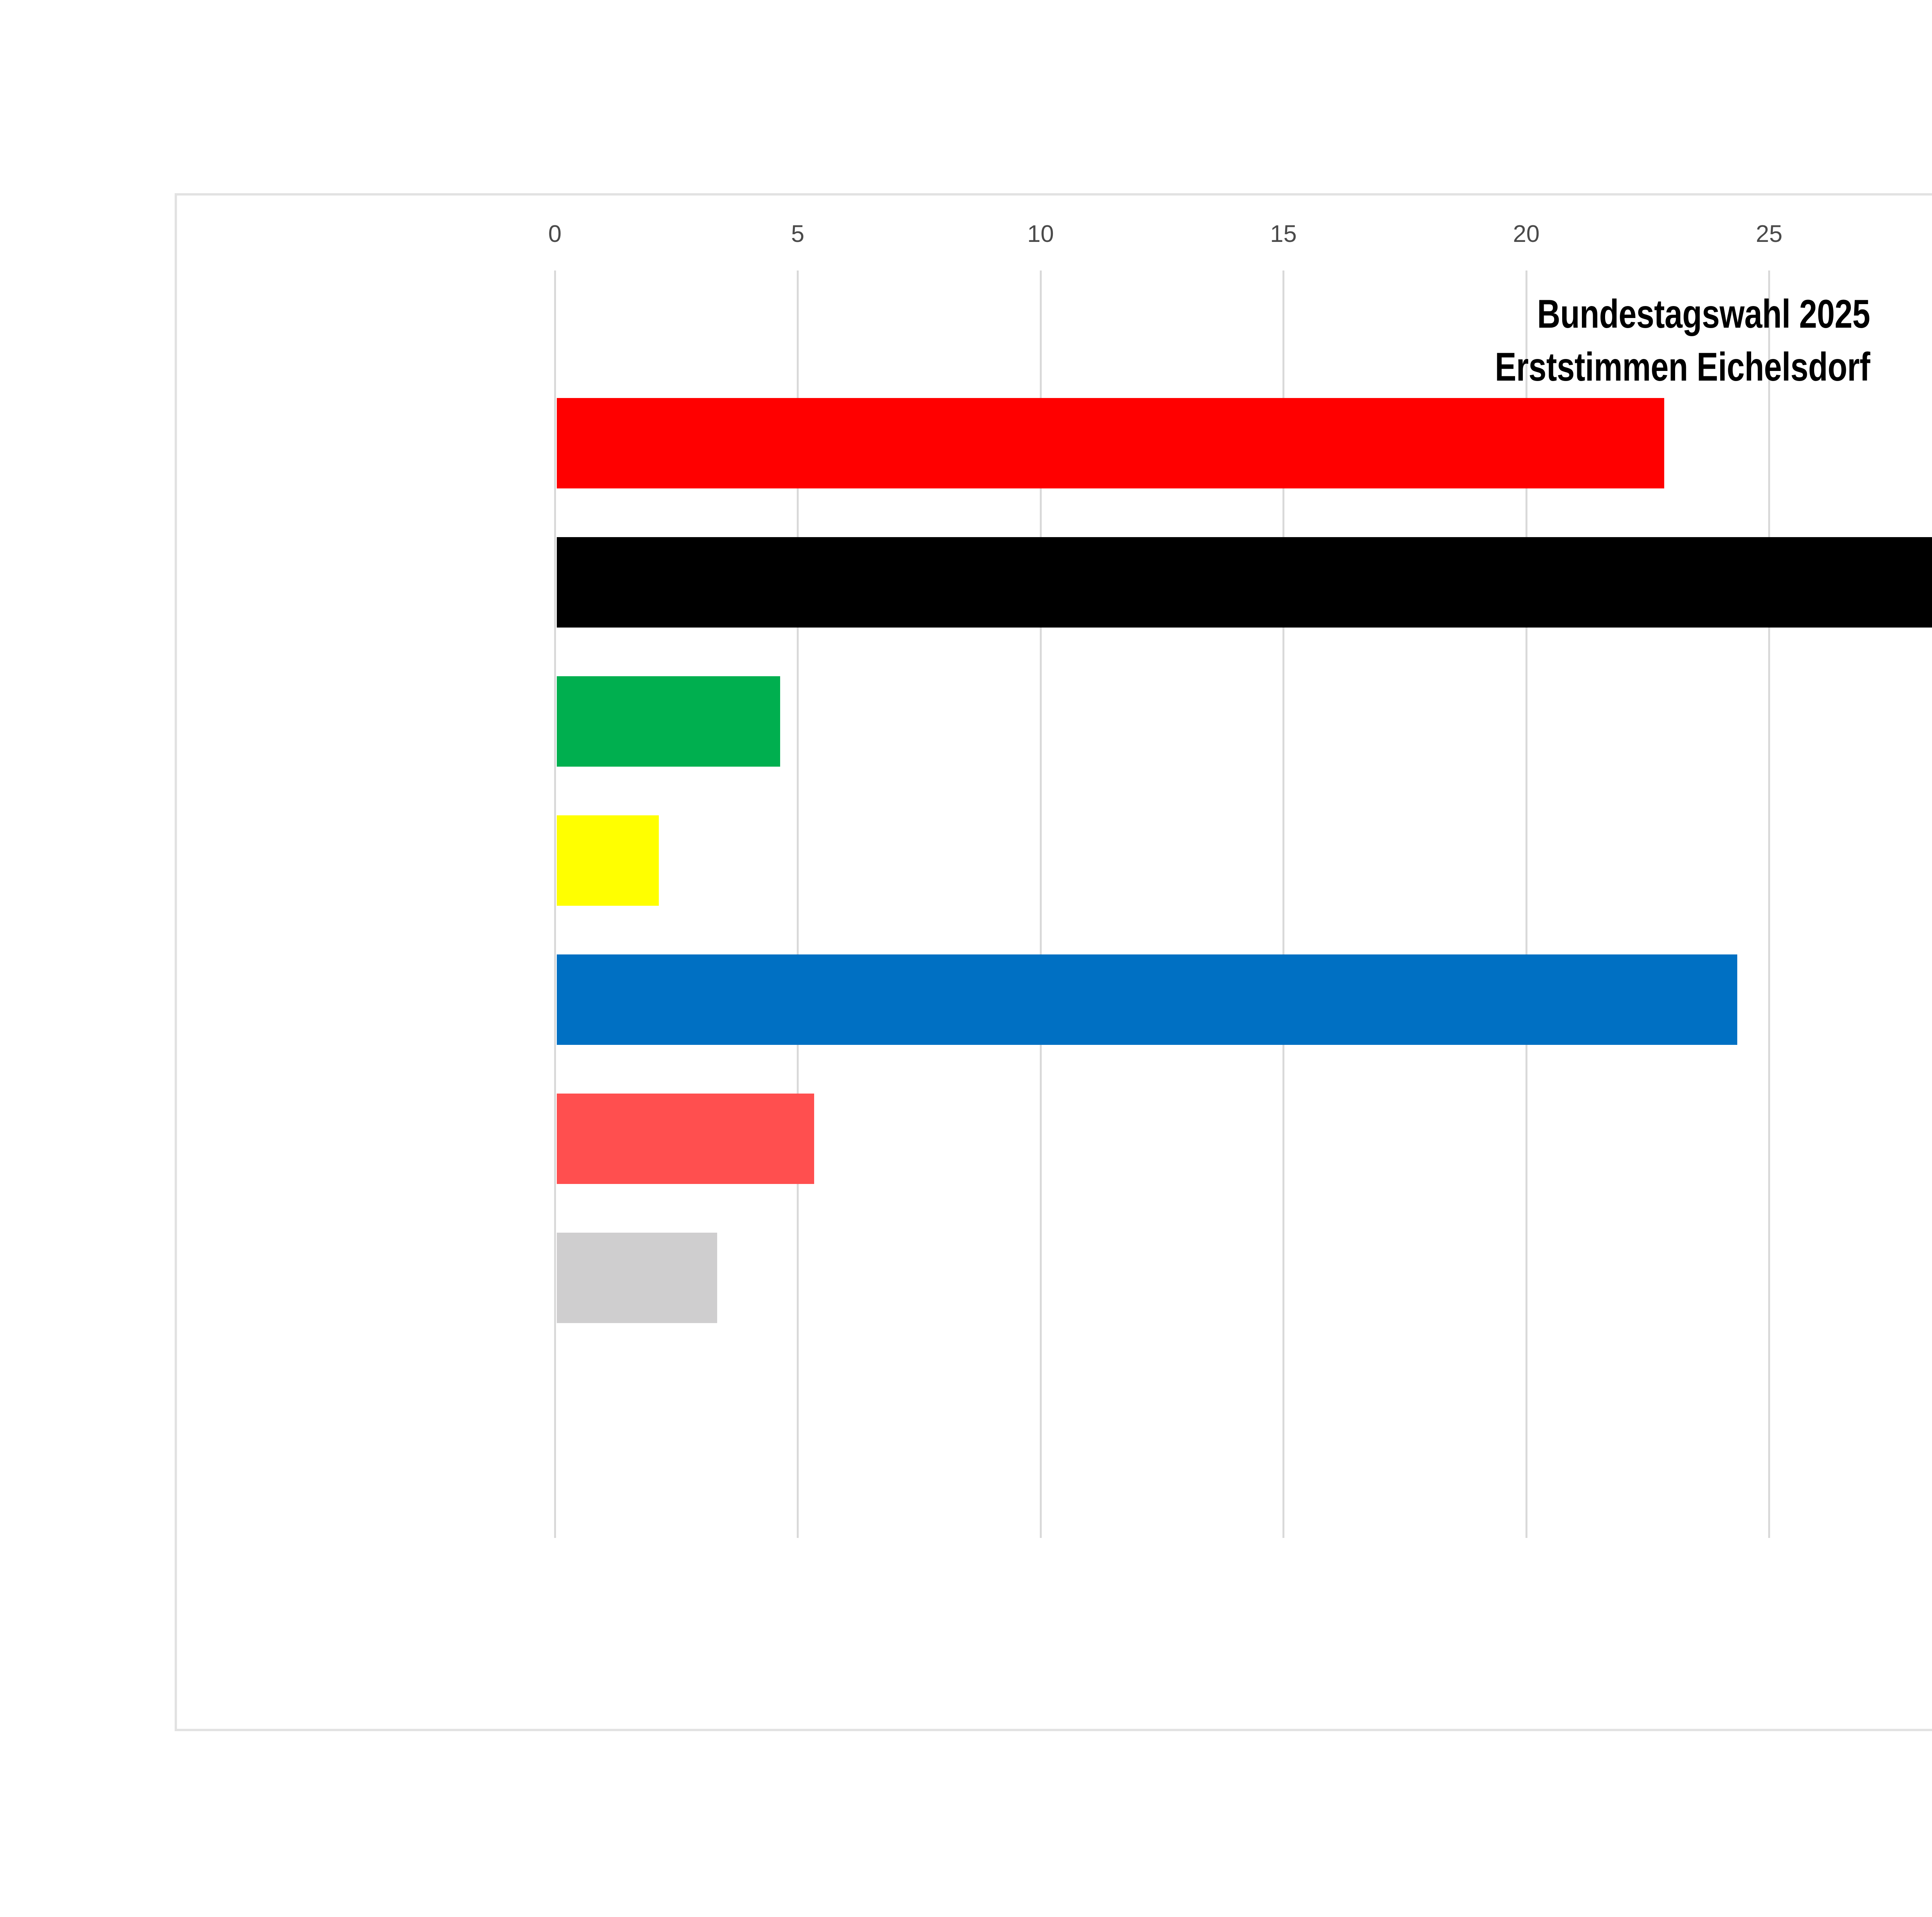 The height and width of the screenshot is (1917, 1932). I want to click on chart-title-line-1: Bundestagswahl 2025, so click(1703, 314).